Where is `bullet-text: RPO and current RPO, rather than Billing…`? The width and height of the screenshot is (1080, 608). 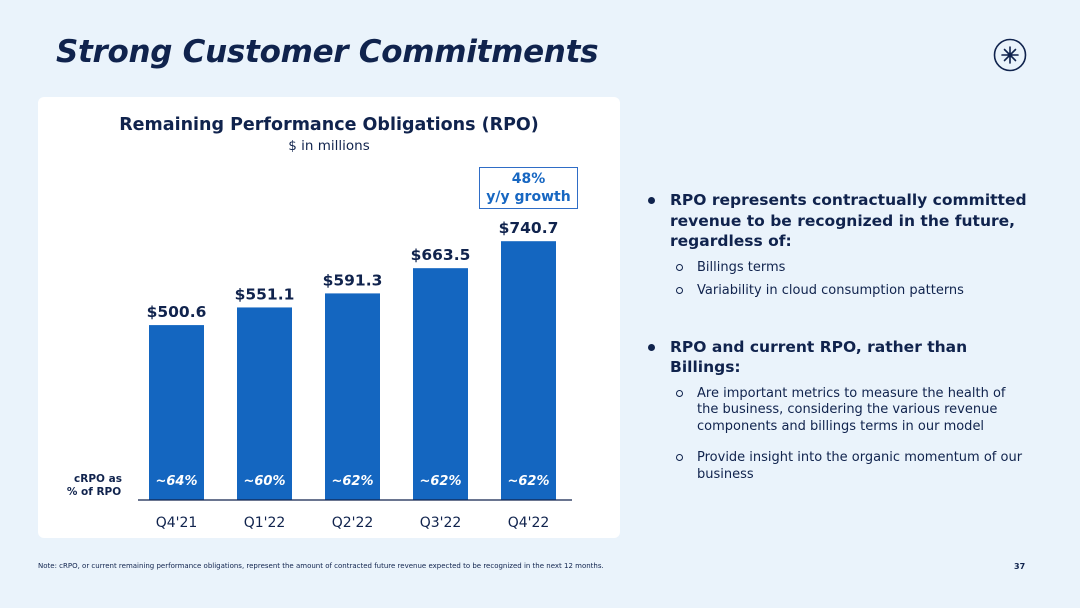 bullet-text: RPO and current RPO, rather than Billing… is located at coordinates (819, 357).